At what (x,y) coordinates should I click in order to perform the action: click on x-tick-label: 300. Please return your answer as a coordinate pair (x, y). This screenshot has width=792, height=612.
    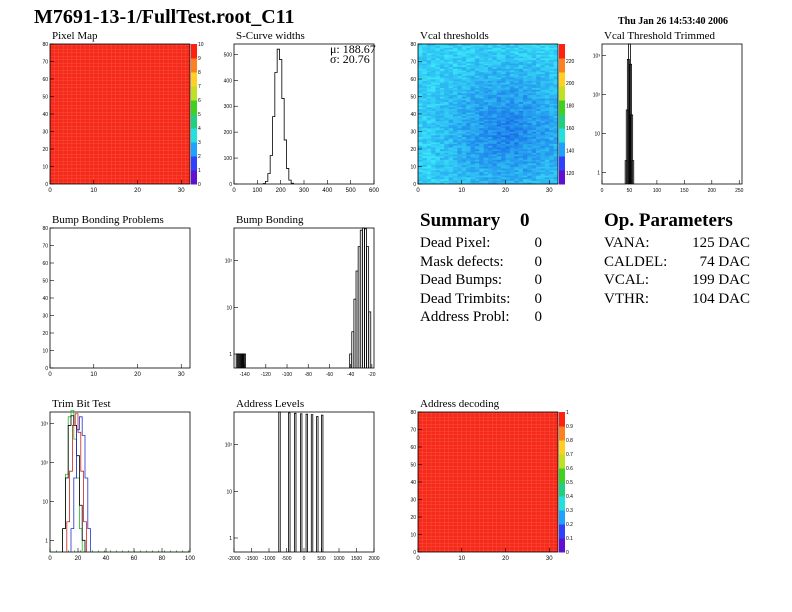
    Looking at the image, I should click on (304, 191).